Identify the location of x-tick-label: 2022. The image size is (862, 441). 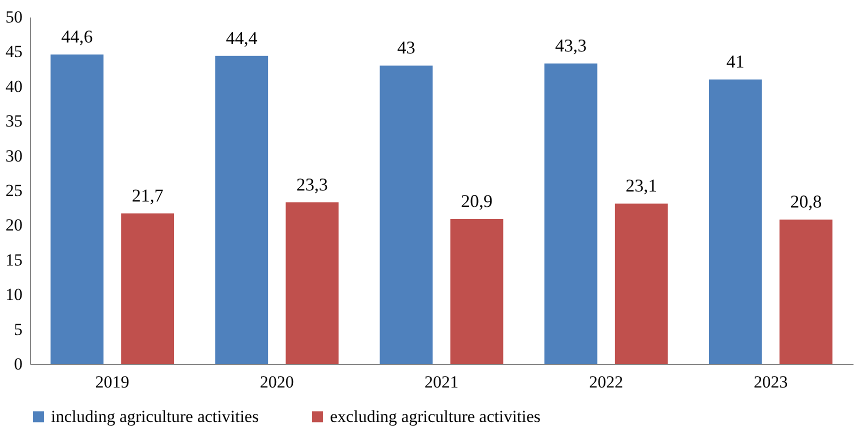
(606, 382).